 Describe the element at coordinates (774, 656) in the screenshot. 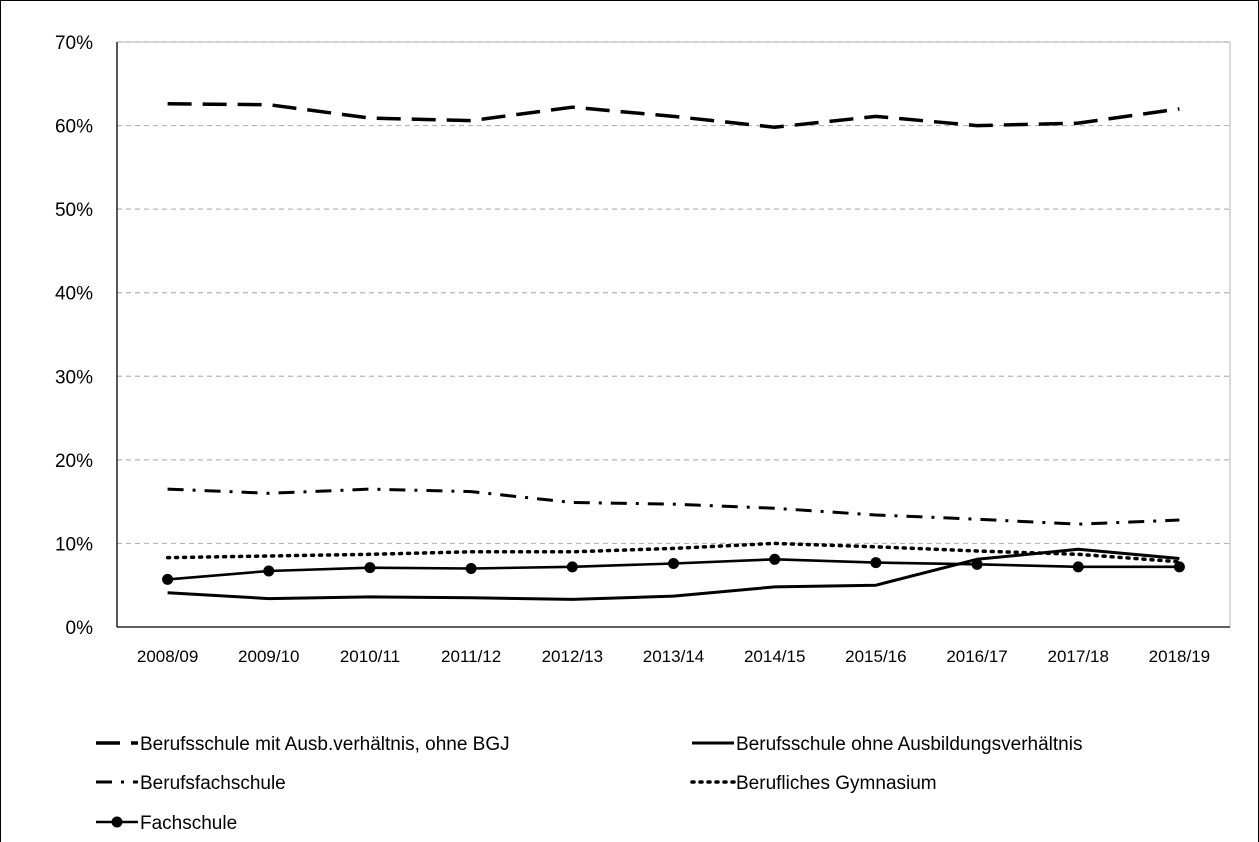

I see `x-tick-label: 2014/15` at that location.